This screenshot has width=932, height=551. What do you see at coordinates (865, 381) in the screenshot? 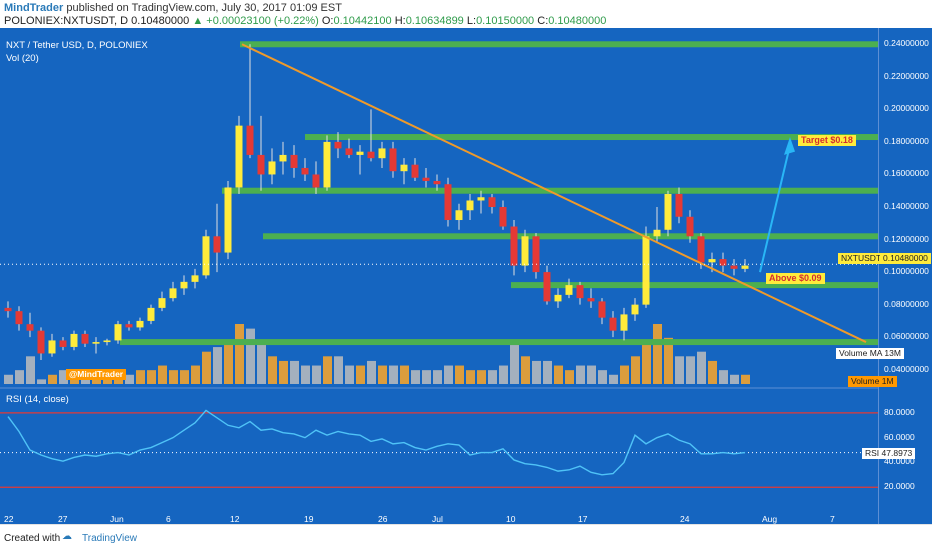
I see `volume-label: Volume` at bounding box center [865, 381].